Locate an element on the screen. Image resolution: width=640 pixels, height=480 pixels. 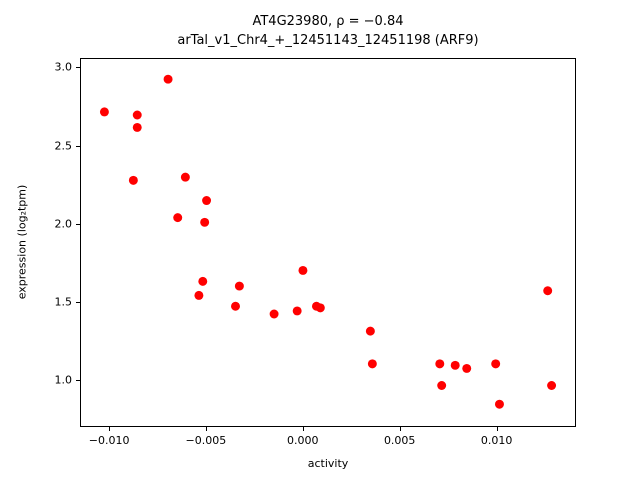
x-tick-label: 0.000 is located at coordinates (303, 440).